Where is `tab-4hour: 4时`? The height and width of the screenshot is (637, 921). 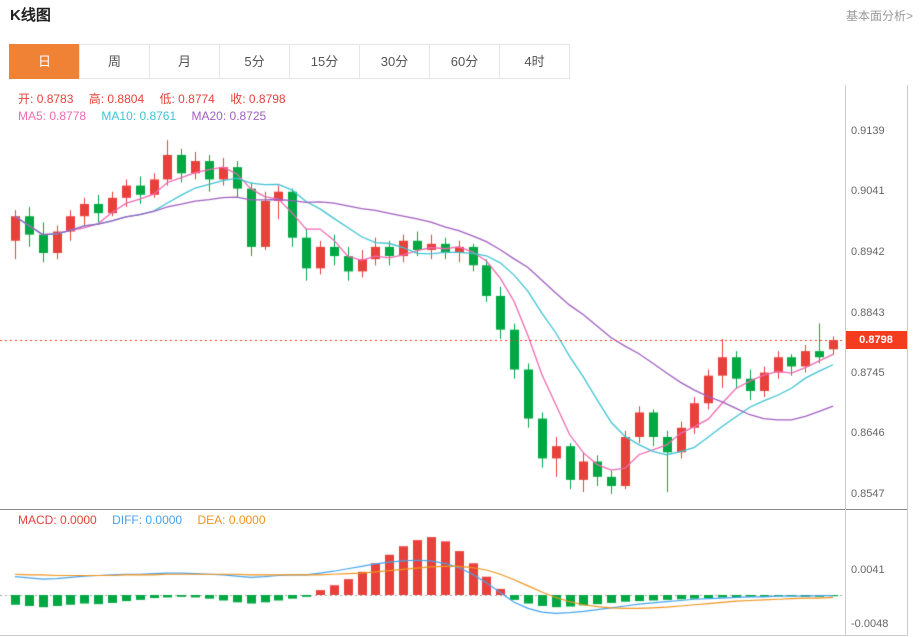
tab-4hour: 4时 is located at coordinates (534, 61).